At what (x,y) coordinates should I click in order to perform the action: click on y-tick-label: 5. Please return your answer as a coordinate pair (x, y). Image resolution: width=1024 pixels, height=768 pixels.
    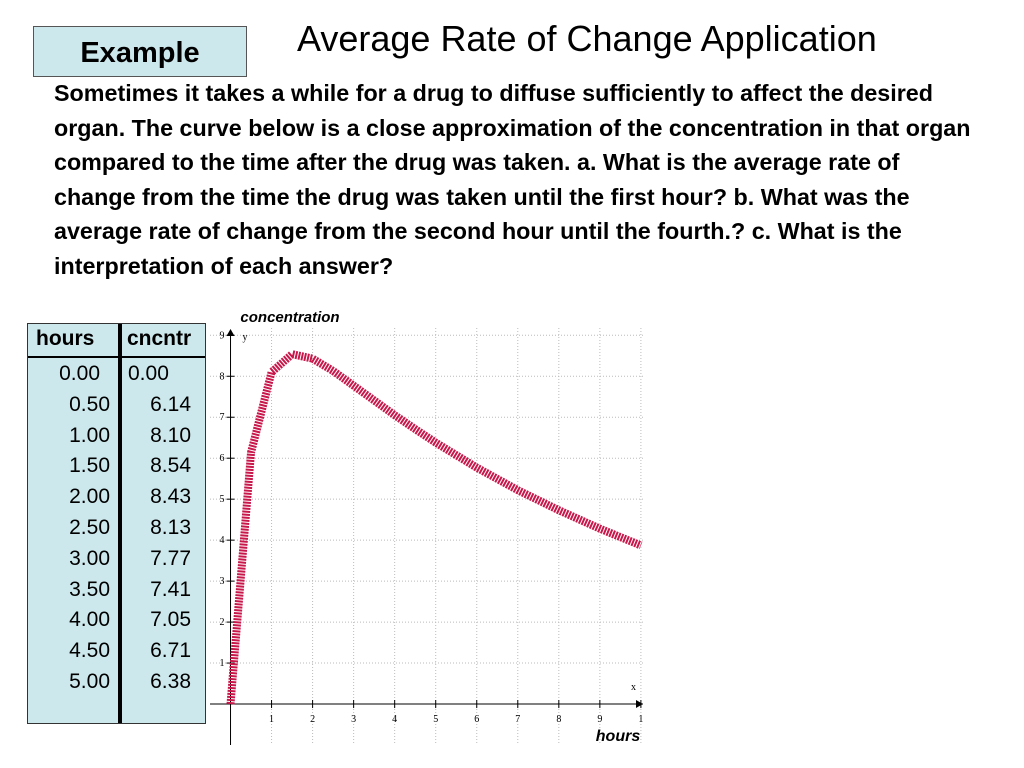
    Looking at the image, I should click on (222, 499).